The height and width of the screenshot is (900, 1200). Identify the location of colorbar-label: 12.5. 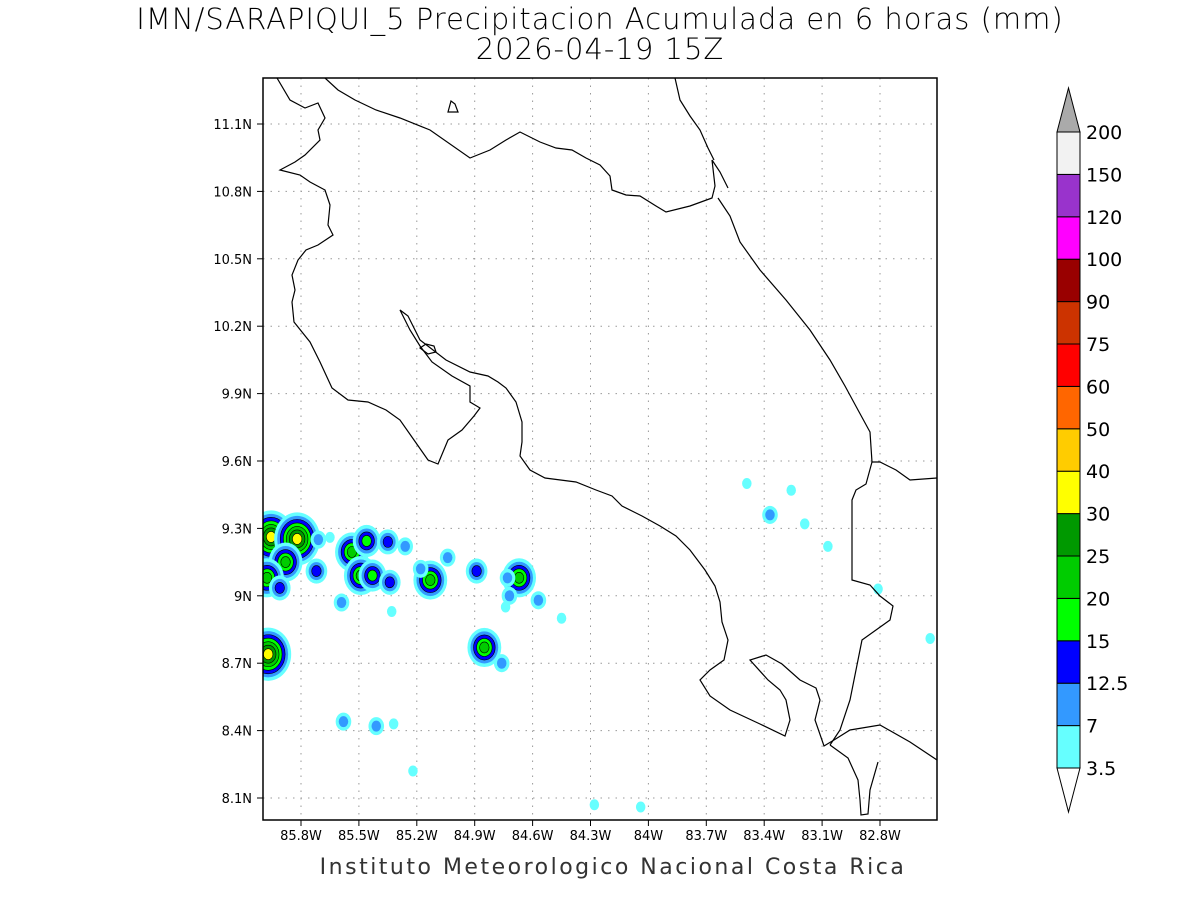
(1107, 684).